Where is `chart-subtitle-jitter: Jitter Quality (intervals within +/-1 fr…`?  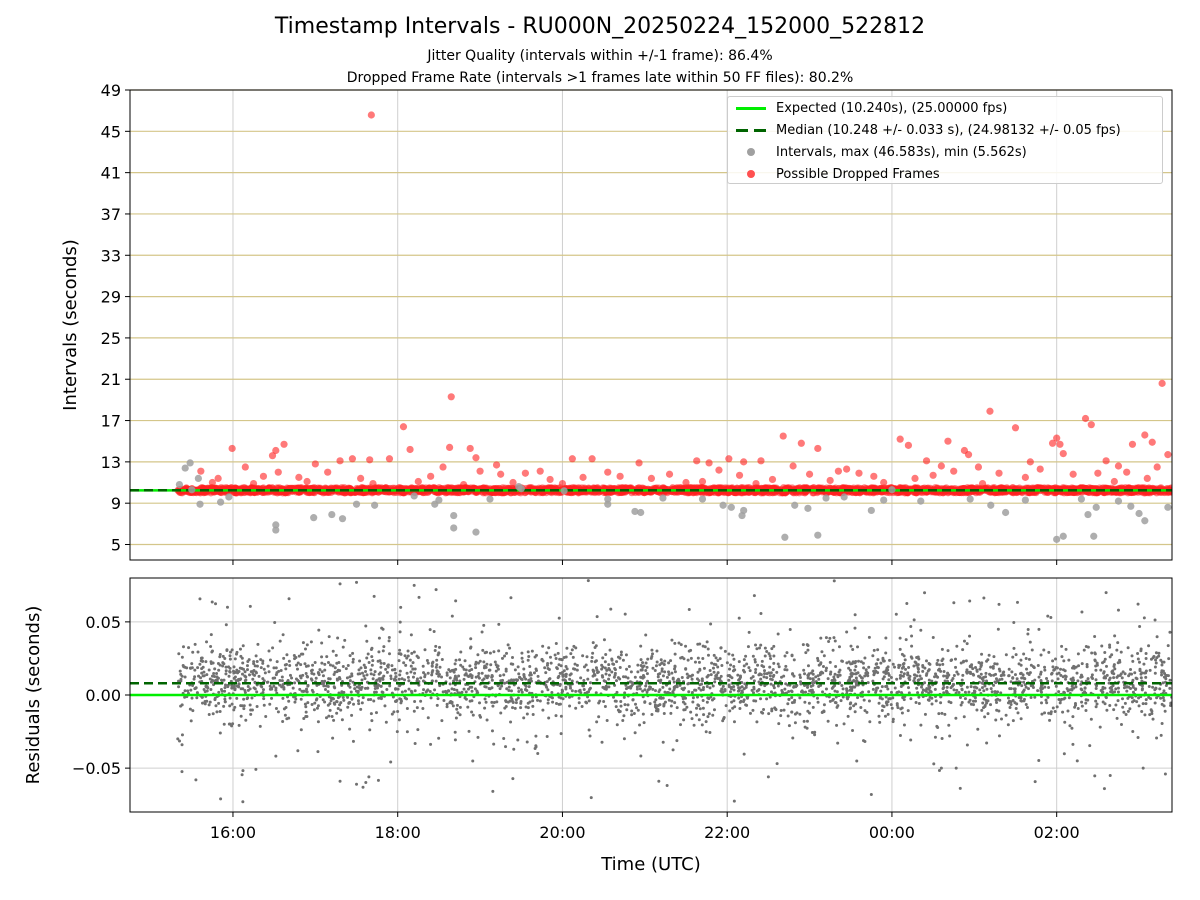
chart-subtitle-jitter: Jitter Quality (intervals within +/-1 fr… is located at coordinates (600, 56).